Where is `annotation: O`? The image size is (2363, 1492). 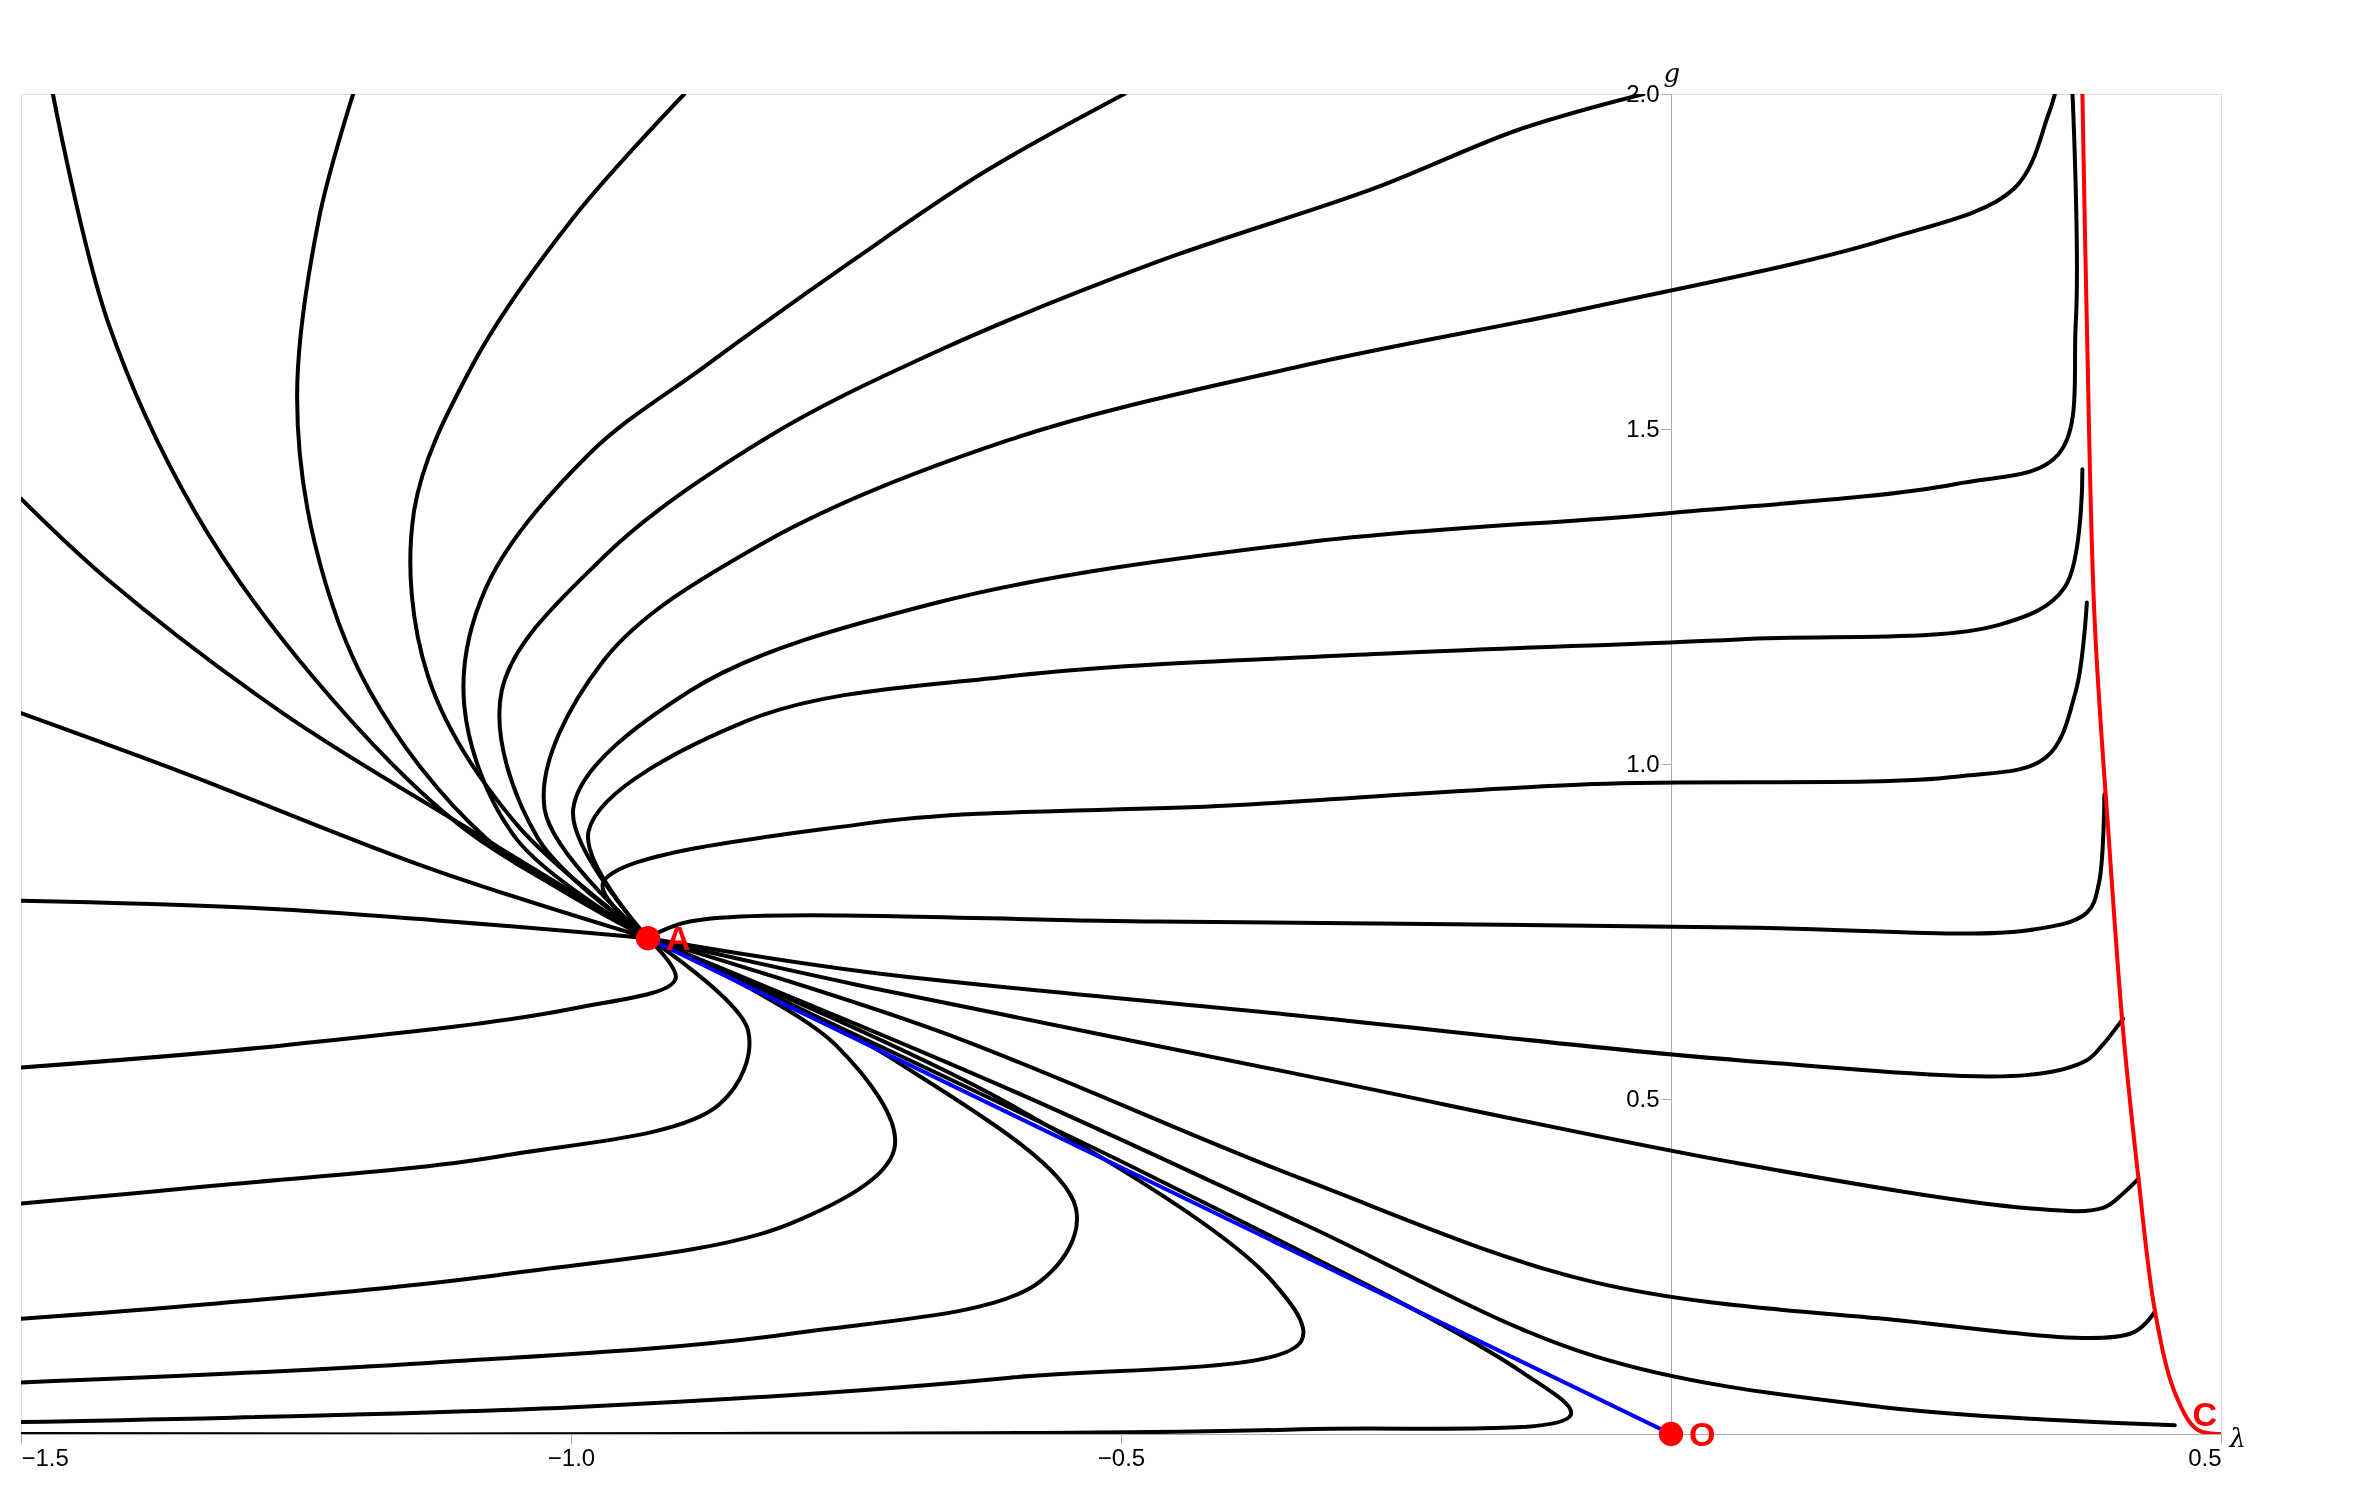
annotation: O is located at coordinates (1702, 1434).